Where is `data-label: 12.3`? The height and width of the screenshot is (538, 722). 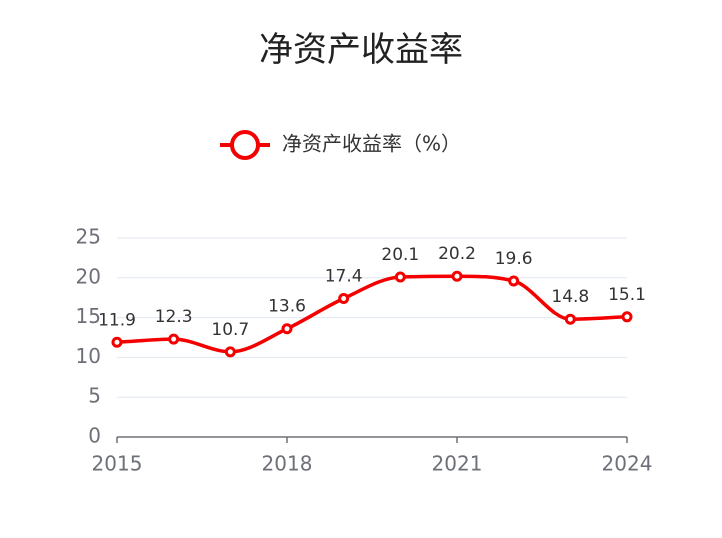 data-label: 12.3 is located at coordinates (174, 317).